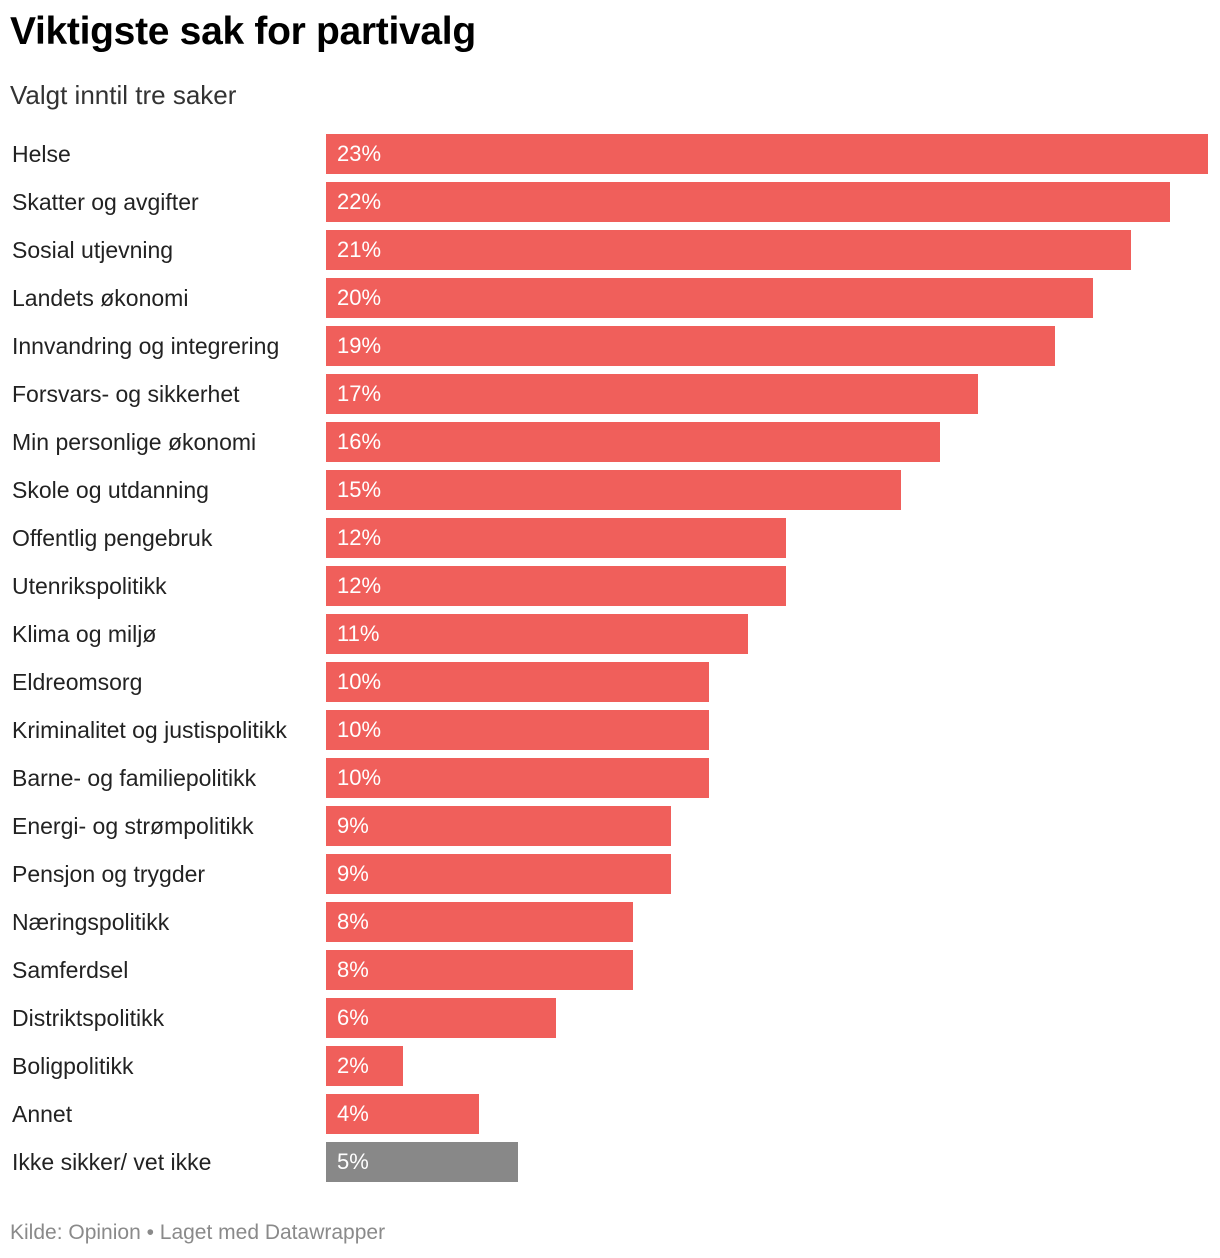  Describe the element at coordinates (100, 298) in the screenshot. I see `category-label: Landets økonomi` at that location.